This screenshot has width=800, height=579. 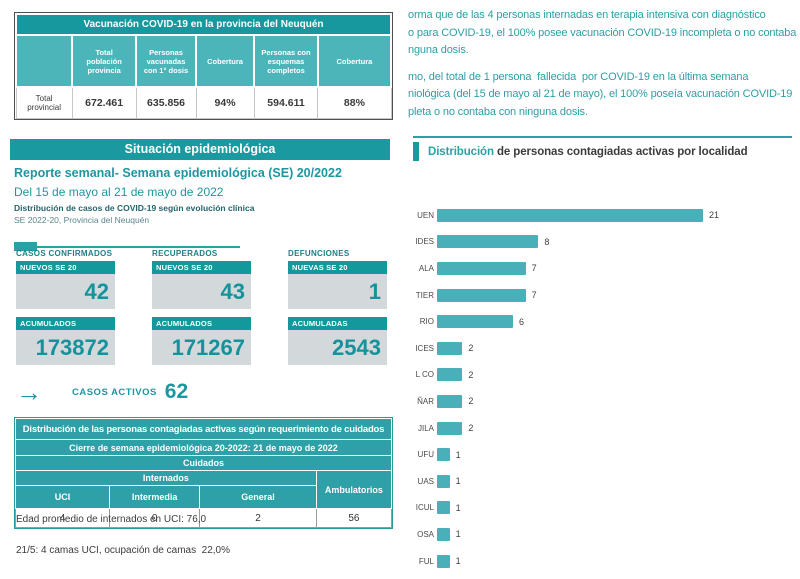 I want to click on stat-card-value: 2543, so click(x=337, y=347).